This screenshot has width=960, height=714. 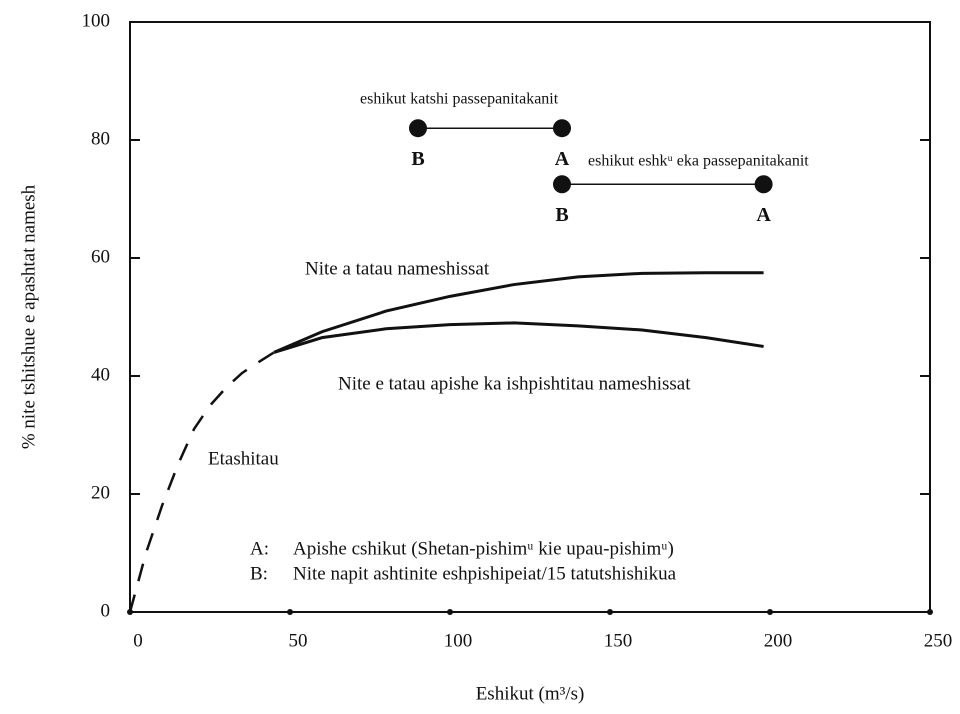 I want to click on y-tick-label: 40, so click(x=100, y=374).